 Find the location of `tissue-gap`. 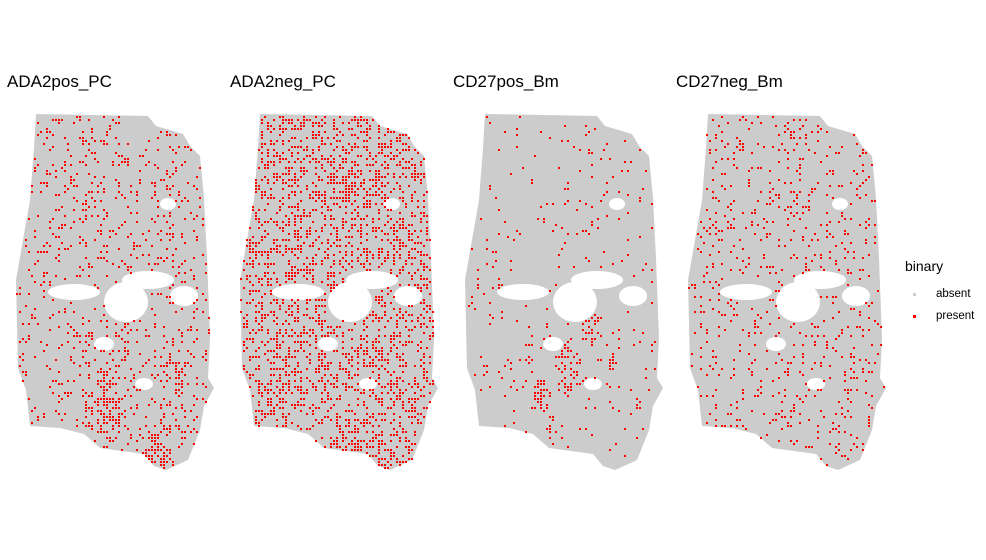

tissue-gap is located at coordinates (617, 204).